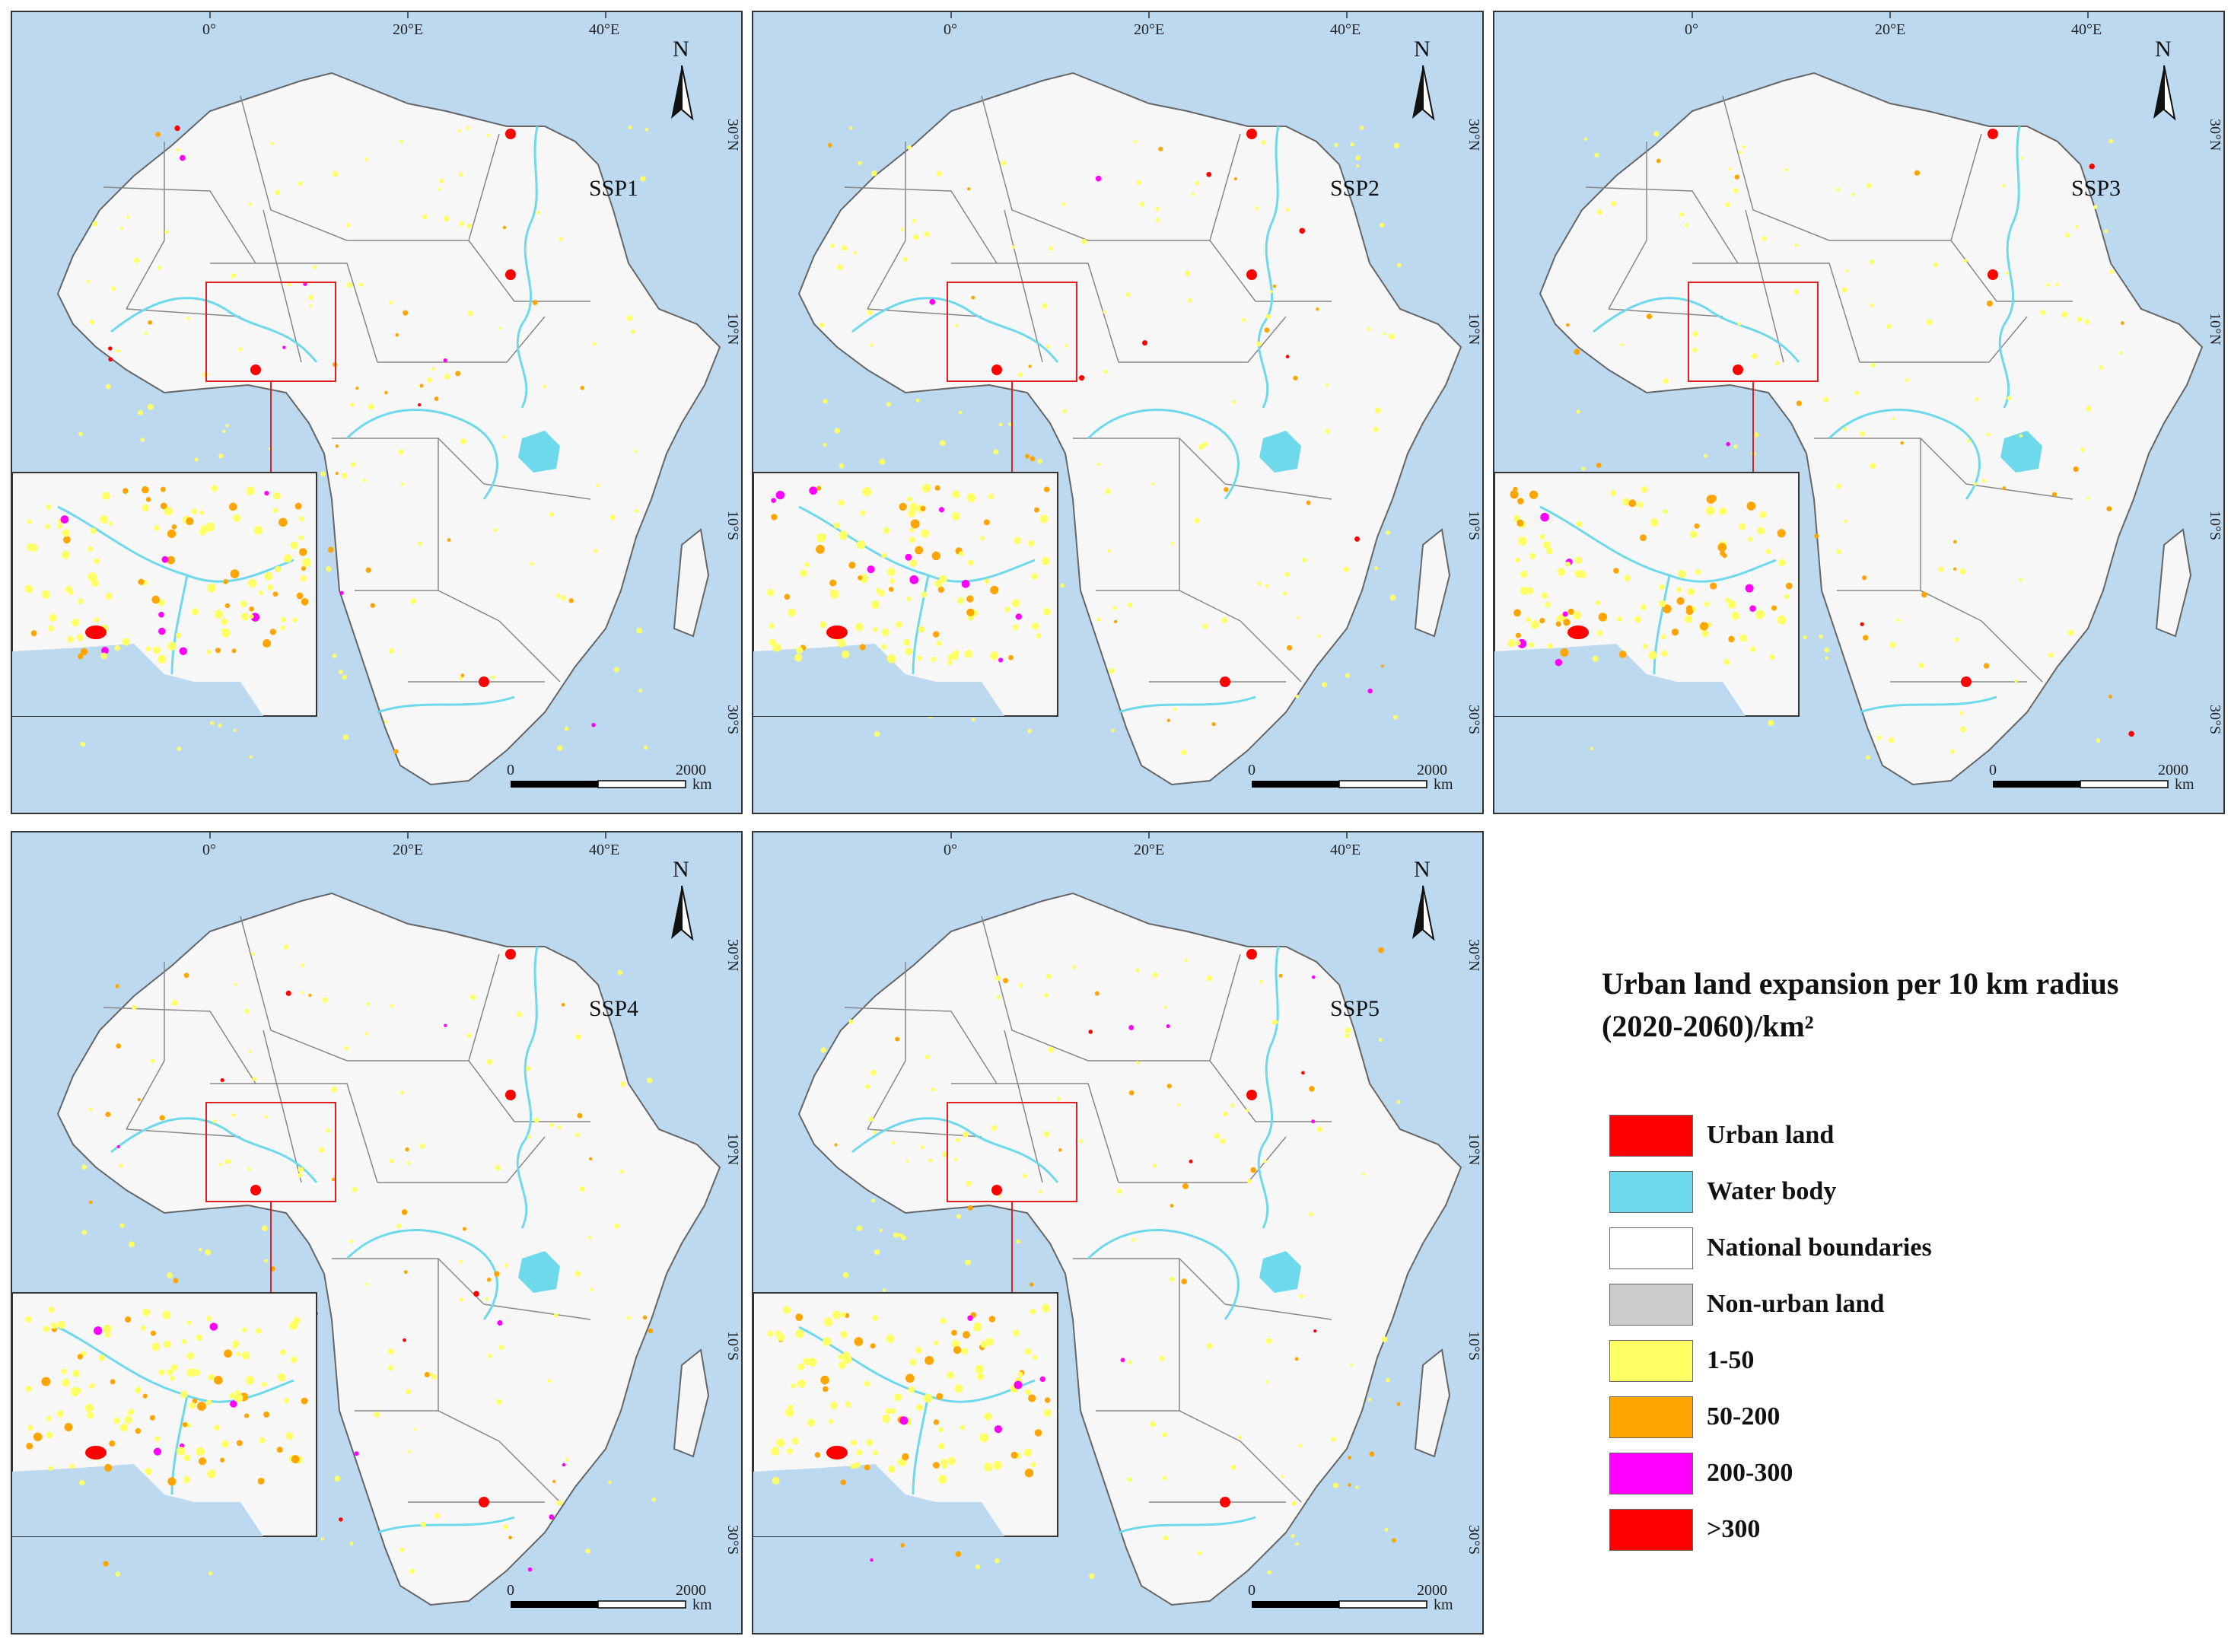 The height and width of the screenshot is (1652, 2231). What do you see at coordinates (1474, 526) in the screenshot?
I see `lat-label: 10°S` at bounding box center [1474, 526].